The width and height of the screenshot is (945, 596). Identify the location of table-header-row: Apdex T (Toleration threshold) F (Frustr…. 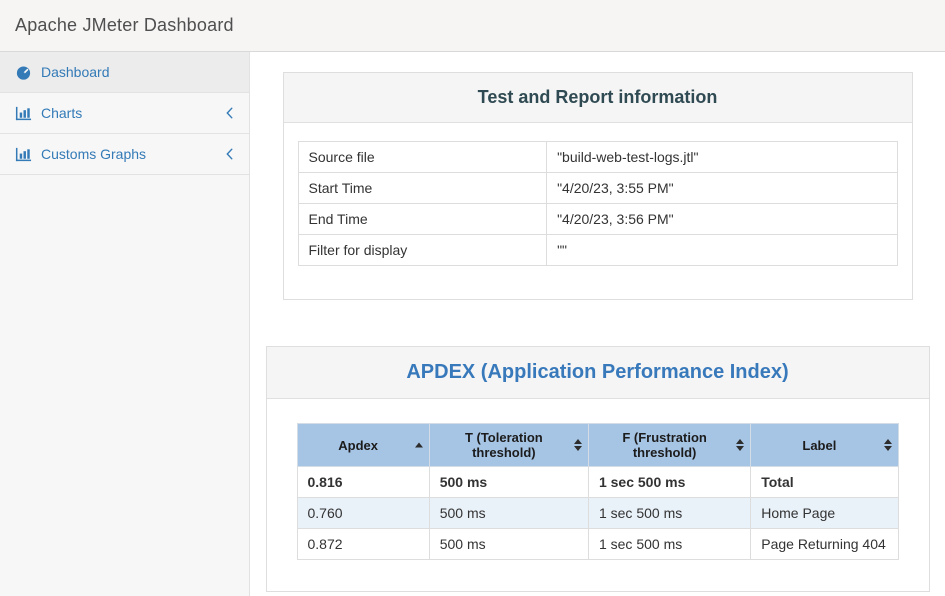
(597, 445).